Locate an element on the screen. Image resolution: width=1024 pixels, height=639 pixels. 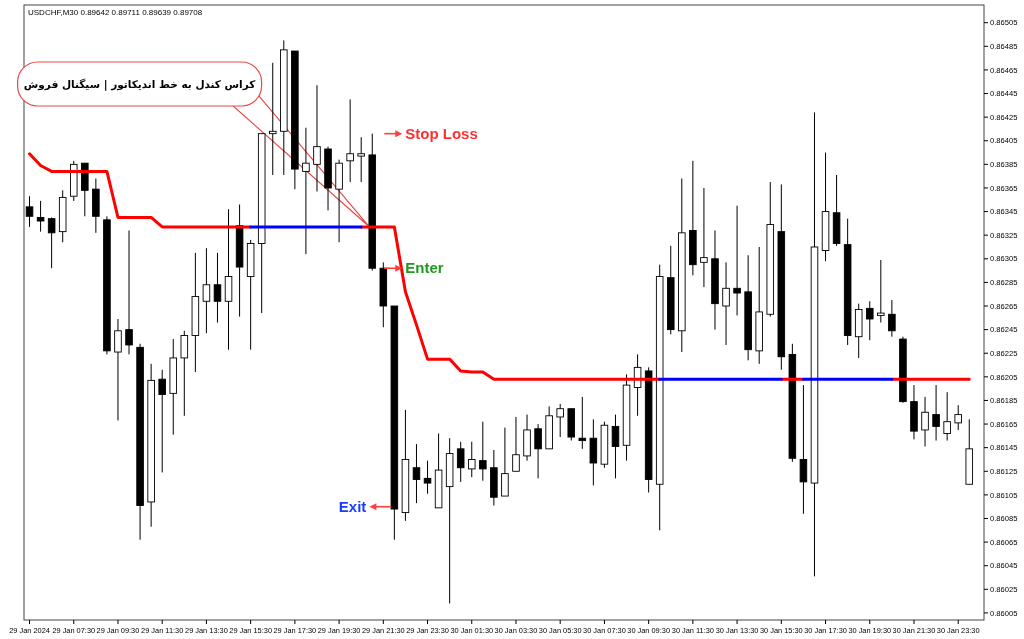
chart-title: USDCHF,M30 0.89642 0.89711 0.89639 0.89708 is located at coordinates (115, 12).